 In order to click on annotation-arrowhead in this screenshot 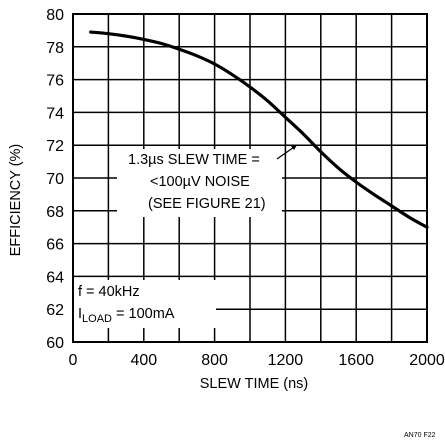, I will do `click(294, 147)`.